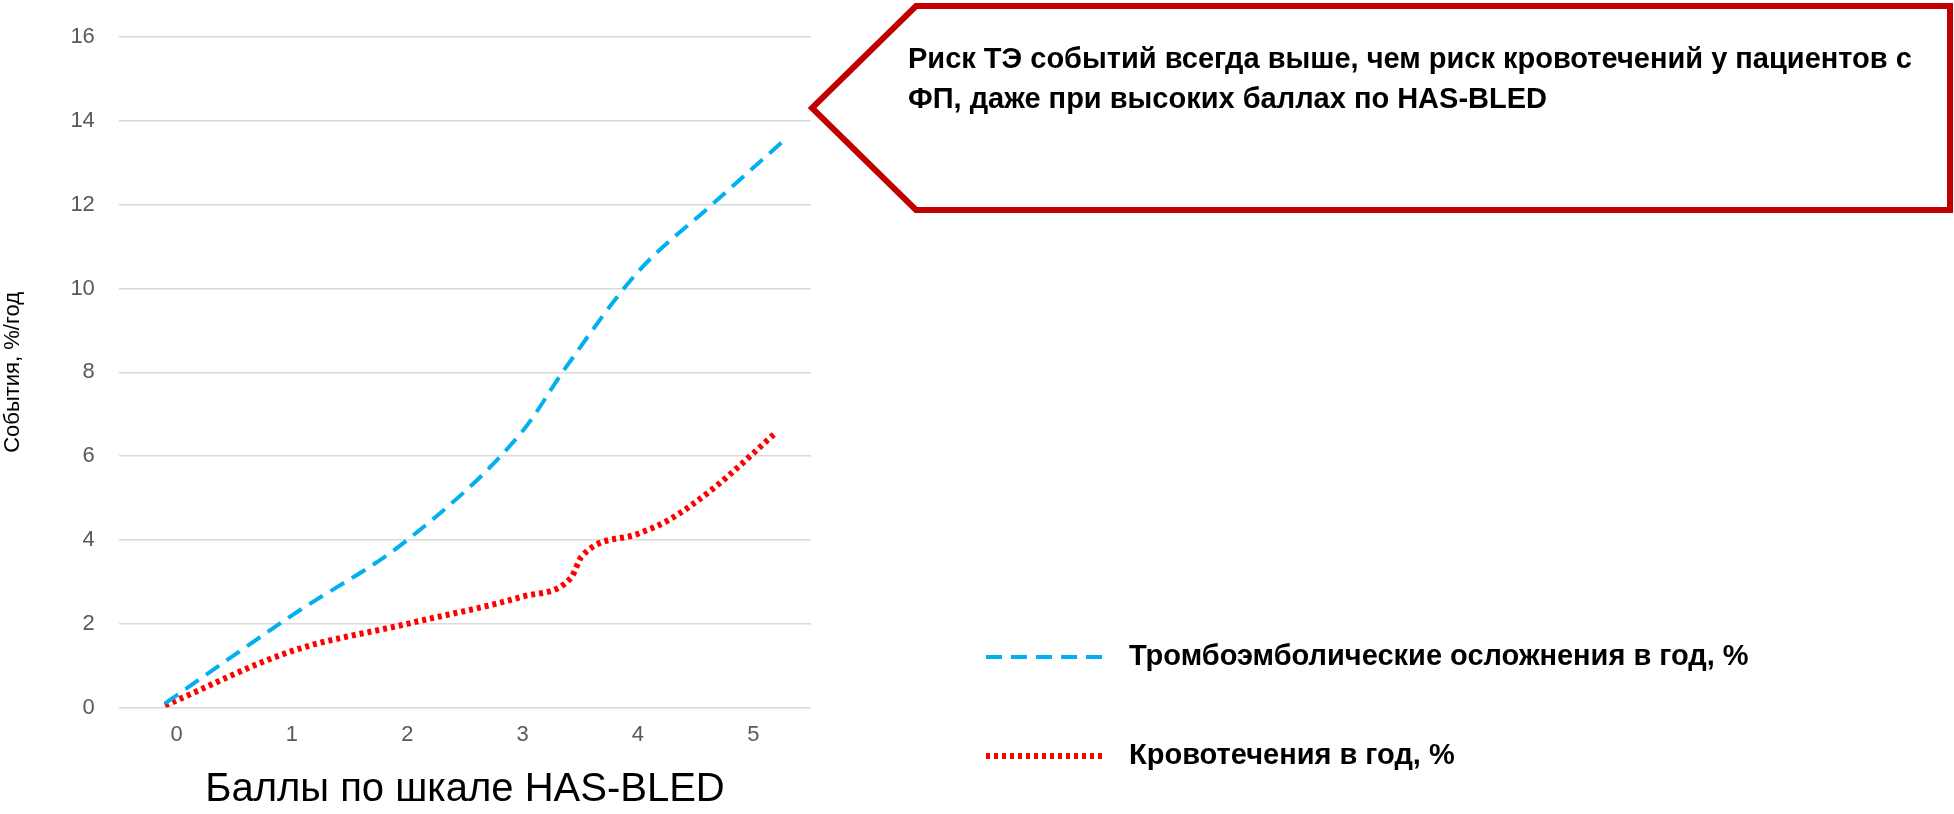 This screenshot has width=1954, height=814. What do you see at coordinates (12, 372) in the screenshot?
I see `y-axis-title: События, %/год` at bounding box center [12, 372].